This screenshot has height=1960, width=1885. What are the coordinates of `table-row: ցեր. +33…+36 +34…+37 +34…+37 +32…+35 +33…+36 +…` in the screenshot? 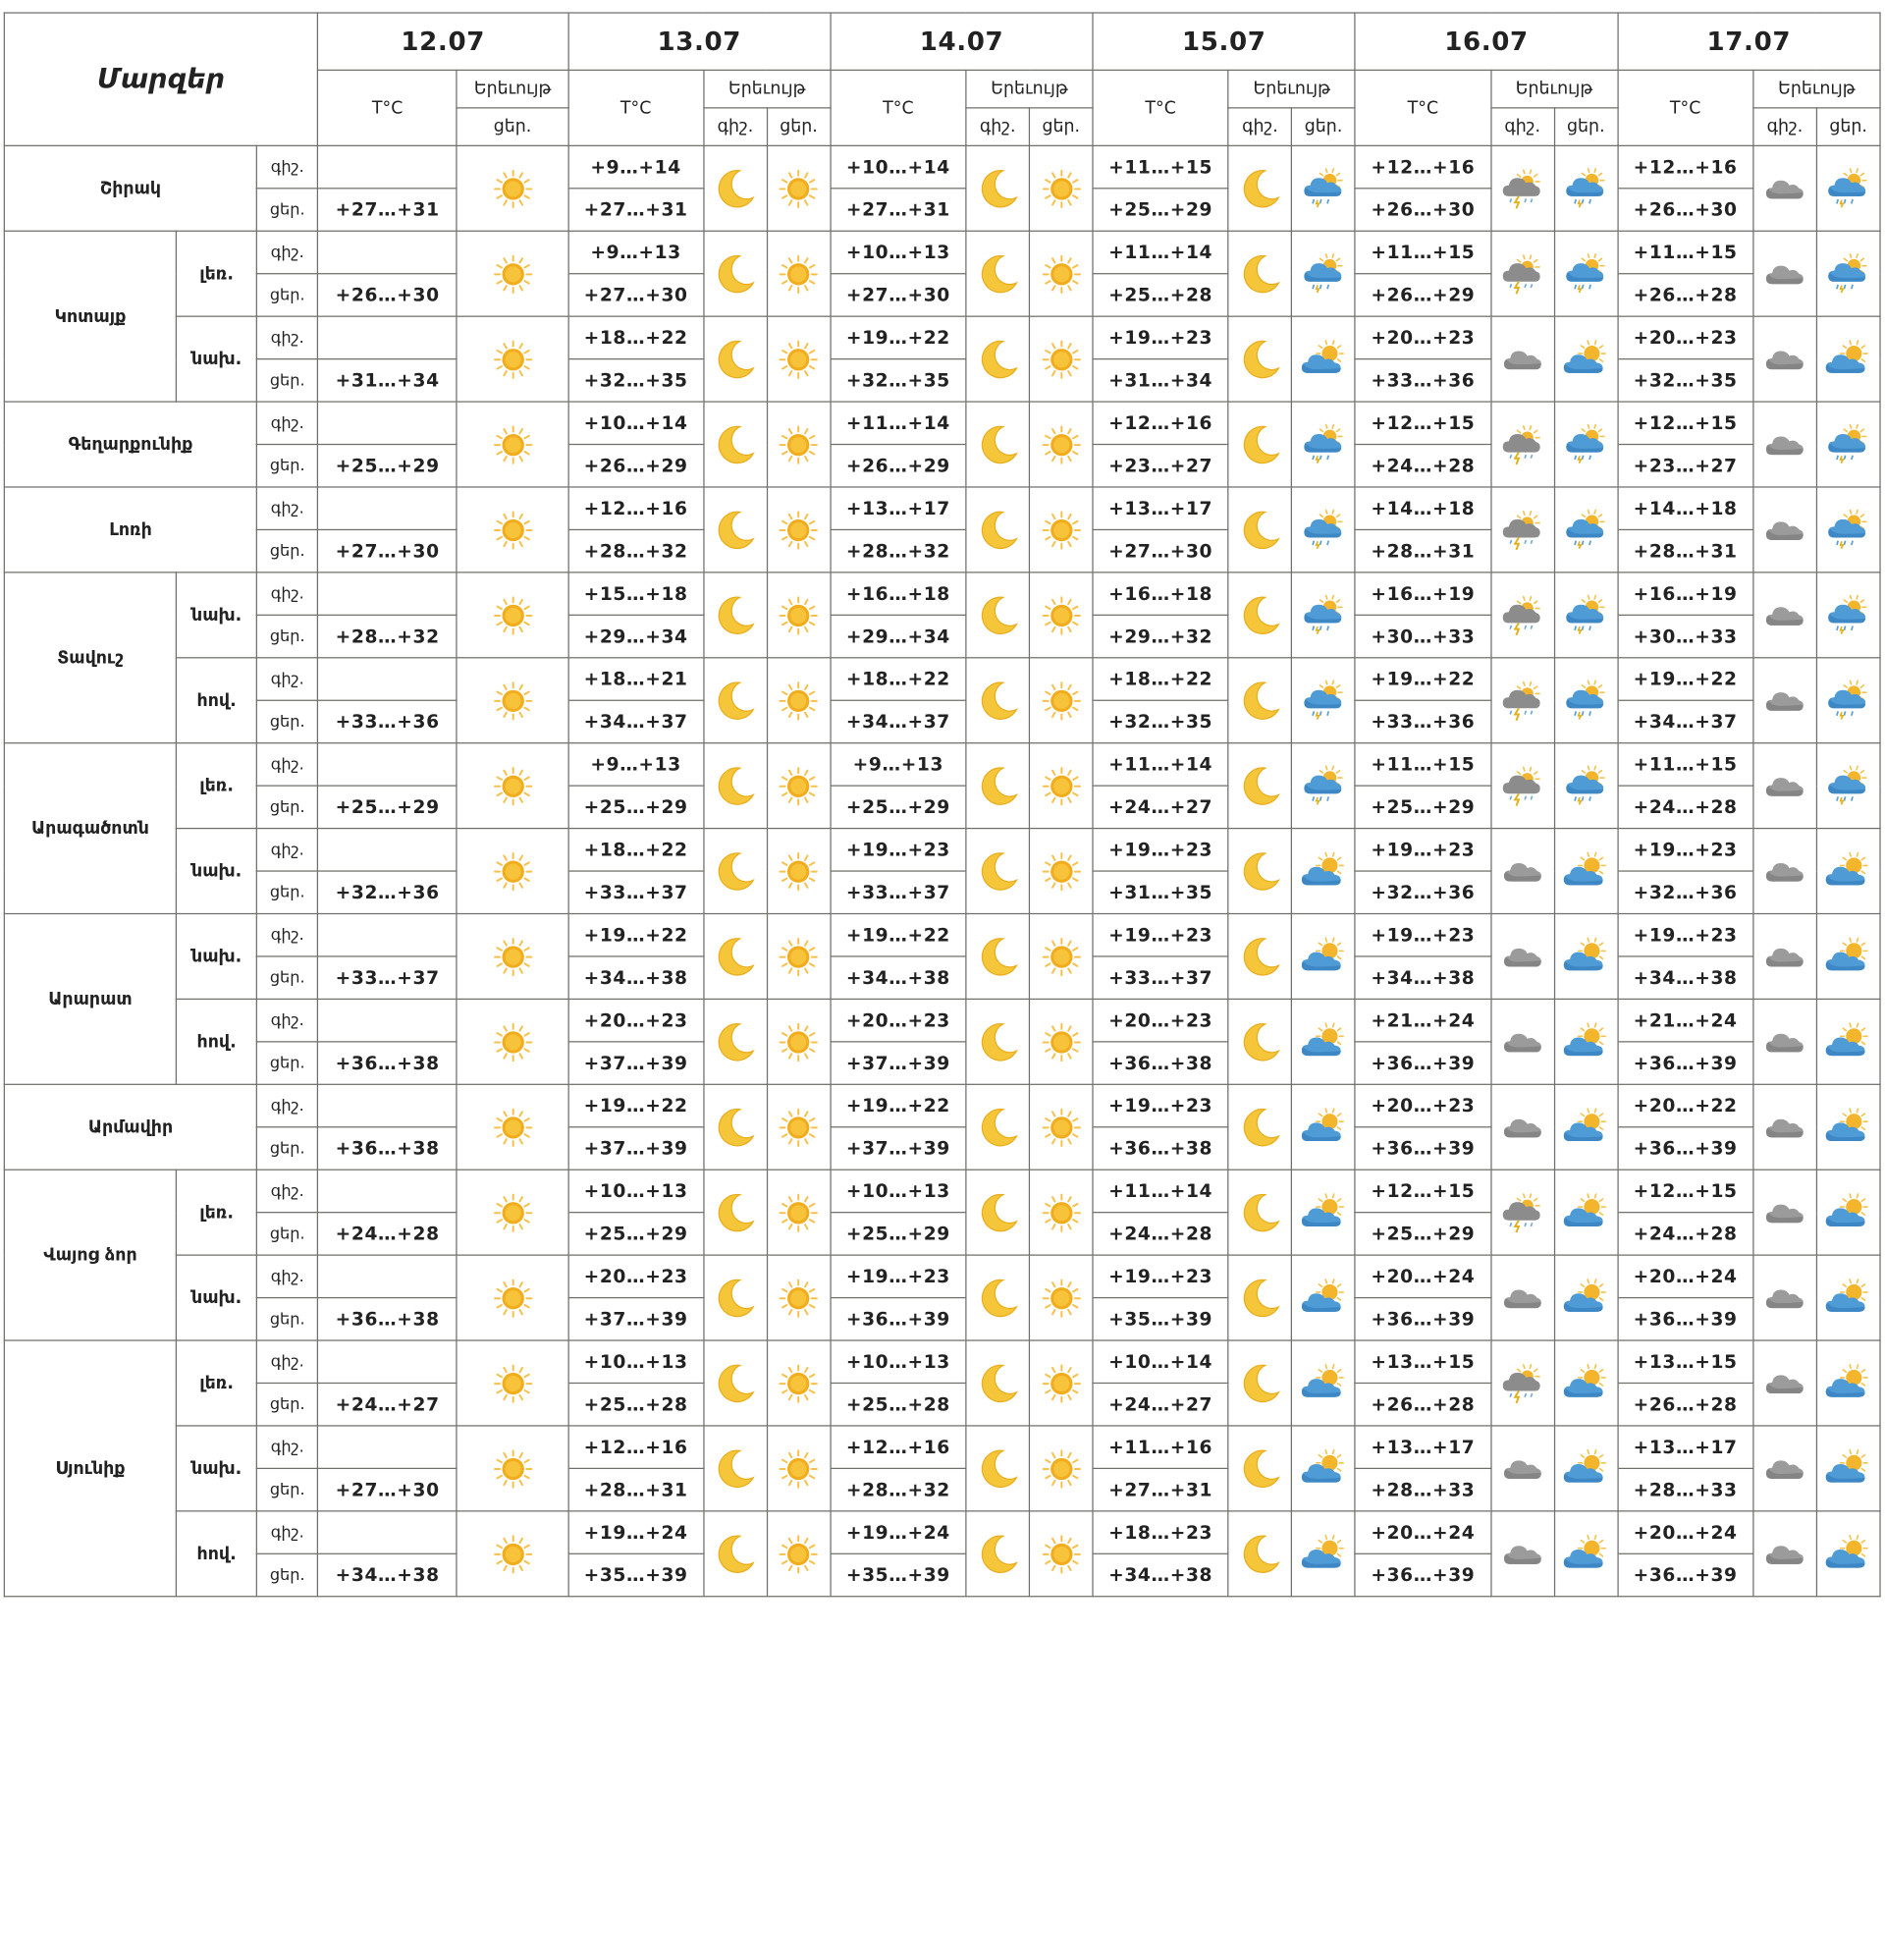 It's located at (942, 721).